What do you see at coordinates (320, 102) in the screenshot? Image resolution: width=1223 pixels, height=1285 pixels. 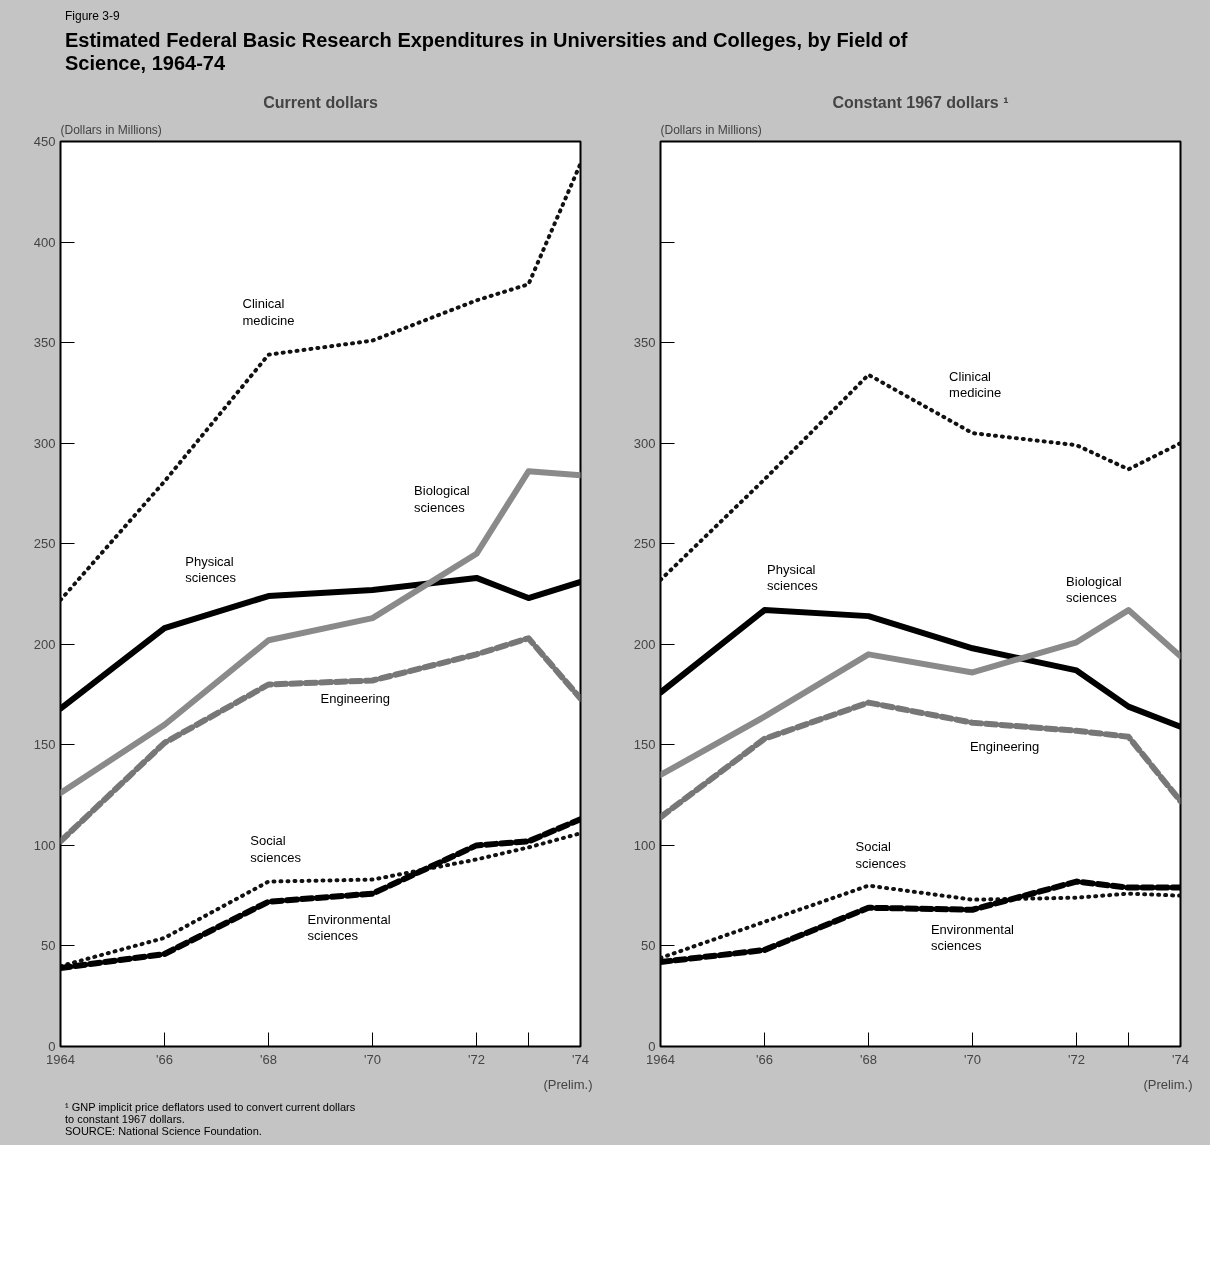 I see `chart-subtitle: Current dollars` at bounding box center [320, 102].